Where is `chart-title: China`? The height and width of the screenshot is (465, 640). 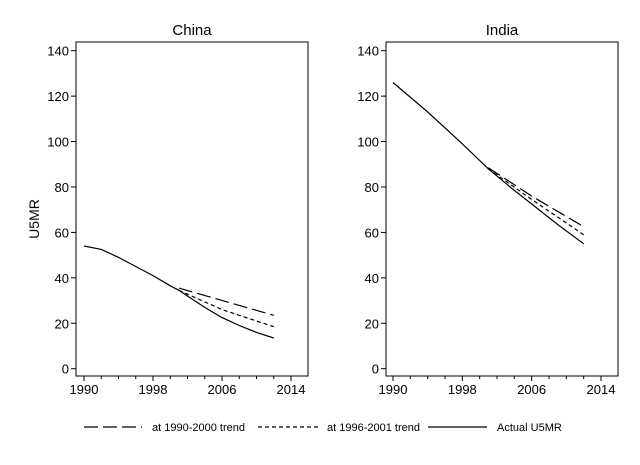 chart-title: China is located at coordinates (192, 30).